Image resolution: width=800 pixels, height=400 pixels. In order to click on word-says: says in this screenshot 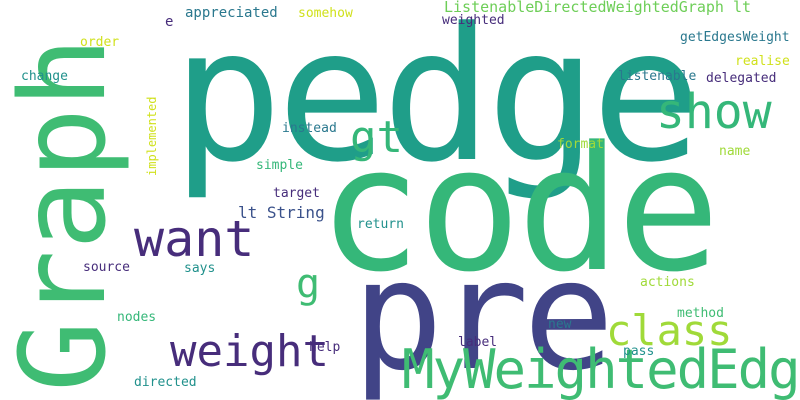, I will do `click(200, 268)`.